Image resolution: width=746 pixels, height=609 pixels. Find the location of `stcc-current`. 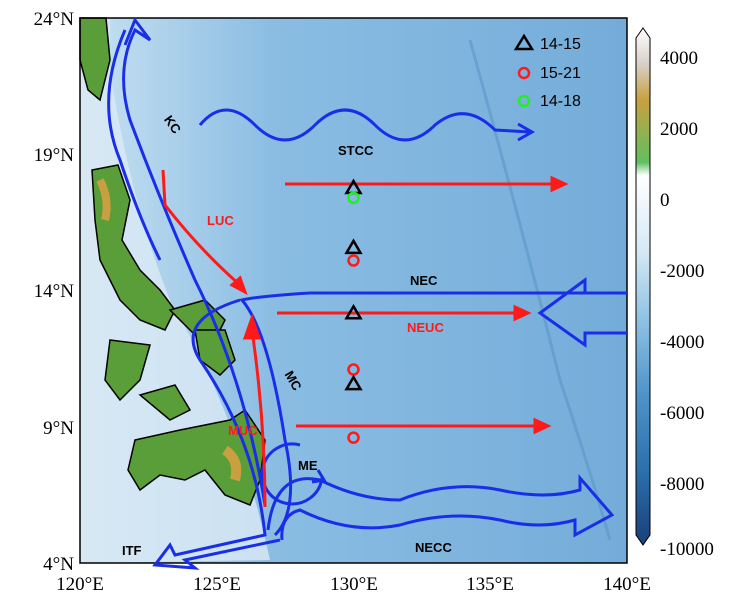

stcc-current is located at coordinates (367, 125).